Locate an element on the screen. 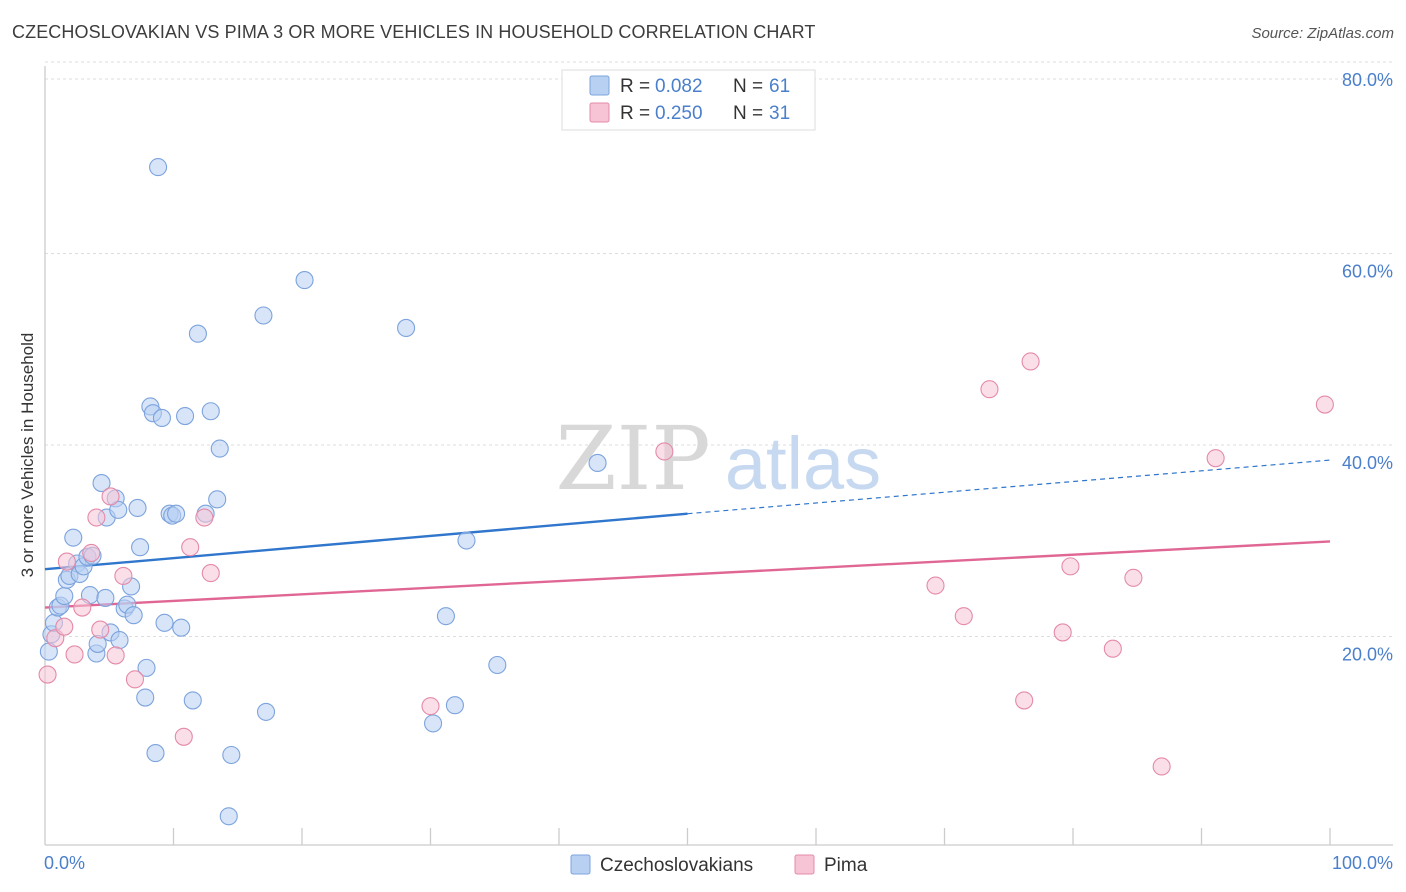 The width and height of the screenshot is (1406, 892). x-tick-label: 100.0% is located at coordinates (1362, 863).